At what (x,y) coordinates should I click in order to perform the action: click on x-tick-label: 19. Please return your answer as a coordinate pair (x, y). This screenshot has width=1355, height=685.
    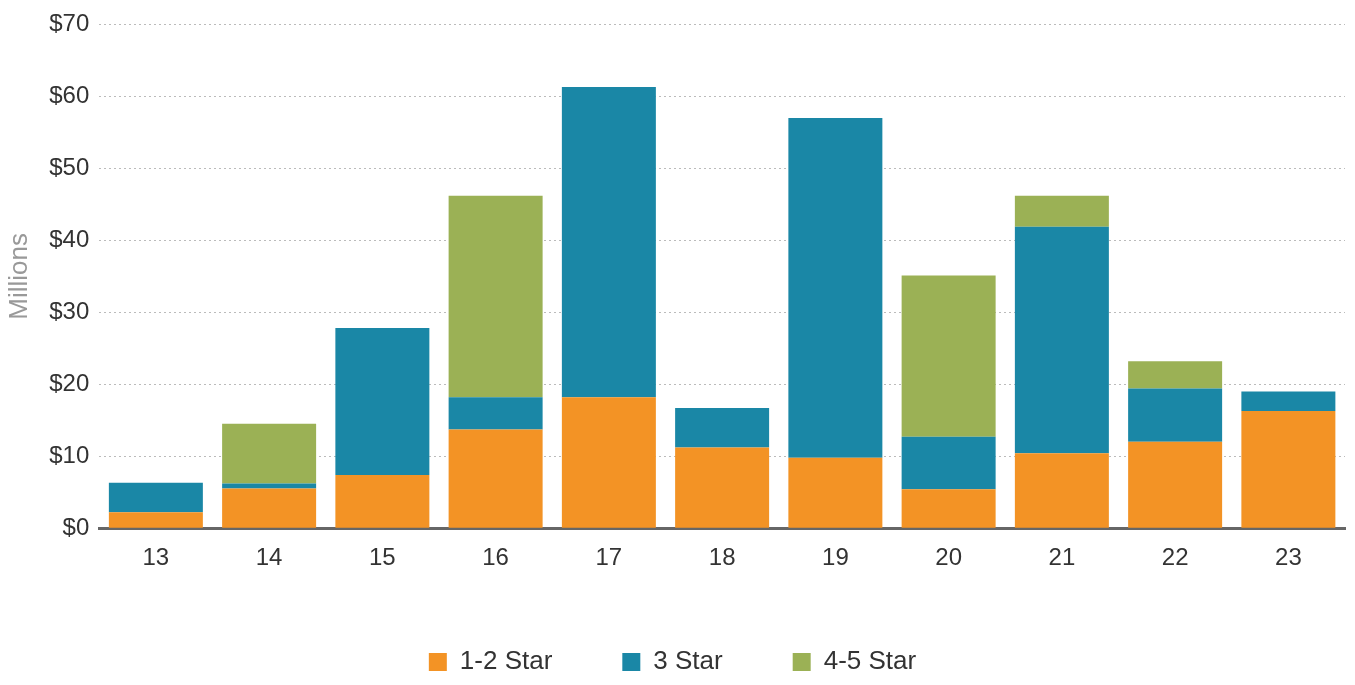
    Looking at the image, I should click on (835, 557).